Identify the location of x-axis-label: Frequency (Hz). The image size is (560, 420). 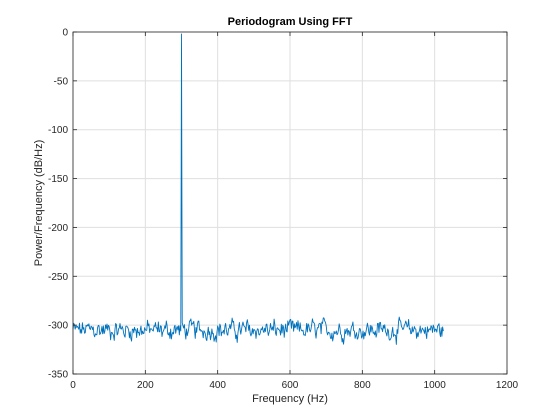
(290, 399).